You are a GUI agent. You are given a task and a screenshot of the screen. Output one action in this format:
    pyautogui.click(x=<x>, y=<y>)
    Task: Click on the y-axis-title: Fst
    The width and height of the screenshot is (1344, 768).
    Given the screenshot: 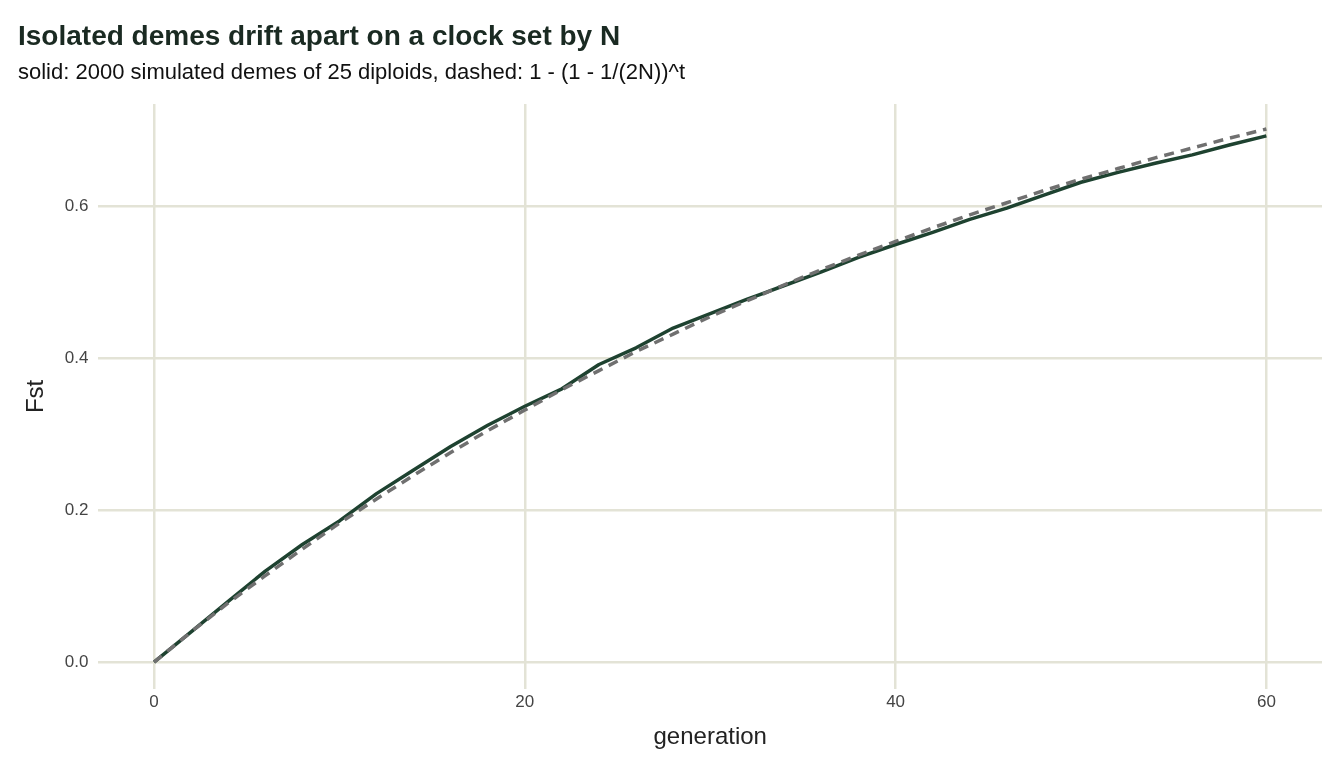 What is the action you would take?
    pyautogui.click(x=35, y=396)
    